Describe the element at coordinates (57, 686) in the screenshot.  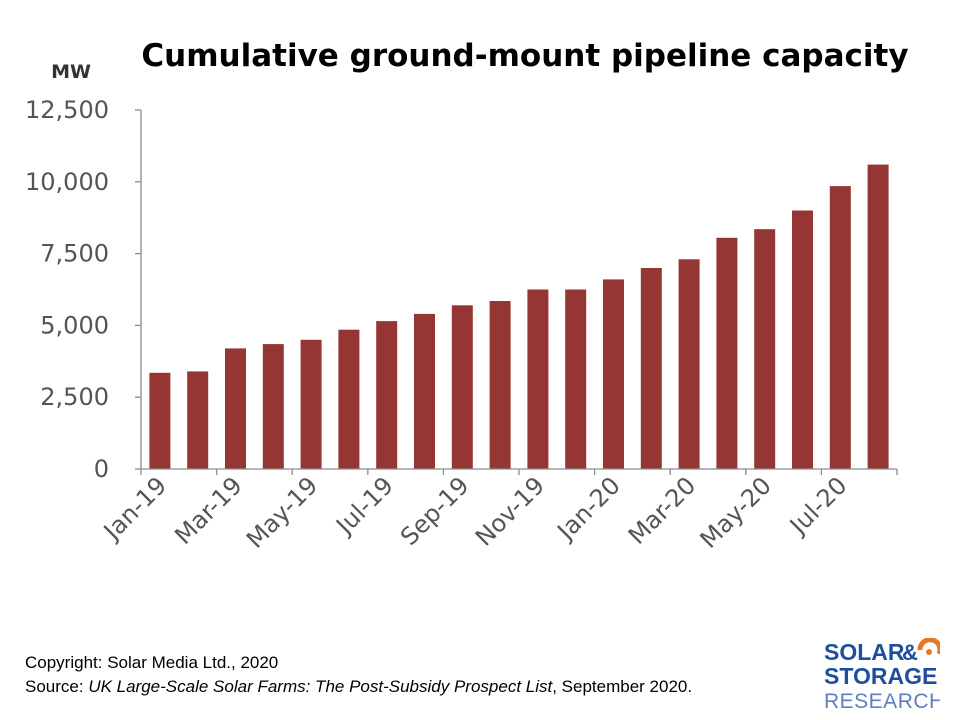
I see `source-prefix: Source:` at that location.